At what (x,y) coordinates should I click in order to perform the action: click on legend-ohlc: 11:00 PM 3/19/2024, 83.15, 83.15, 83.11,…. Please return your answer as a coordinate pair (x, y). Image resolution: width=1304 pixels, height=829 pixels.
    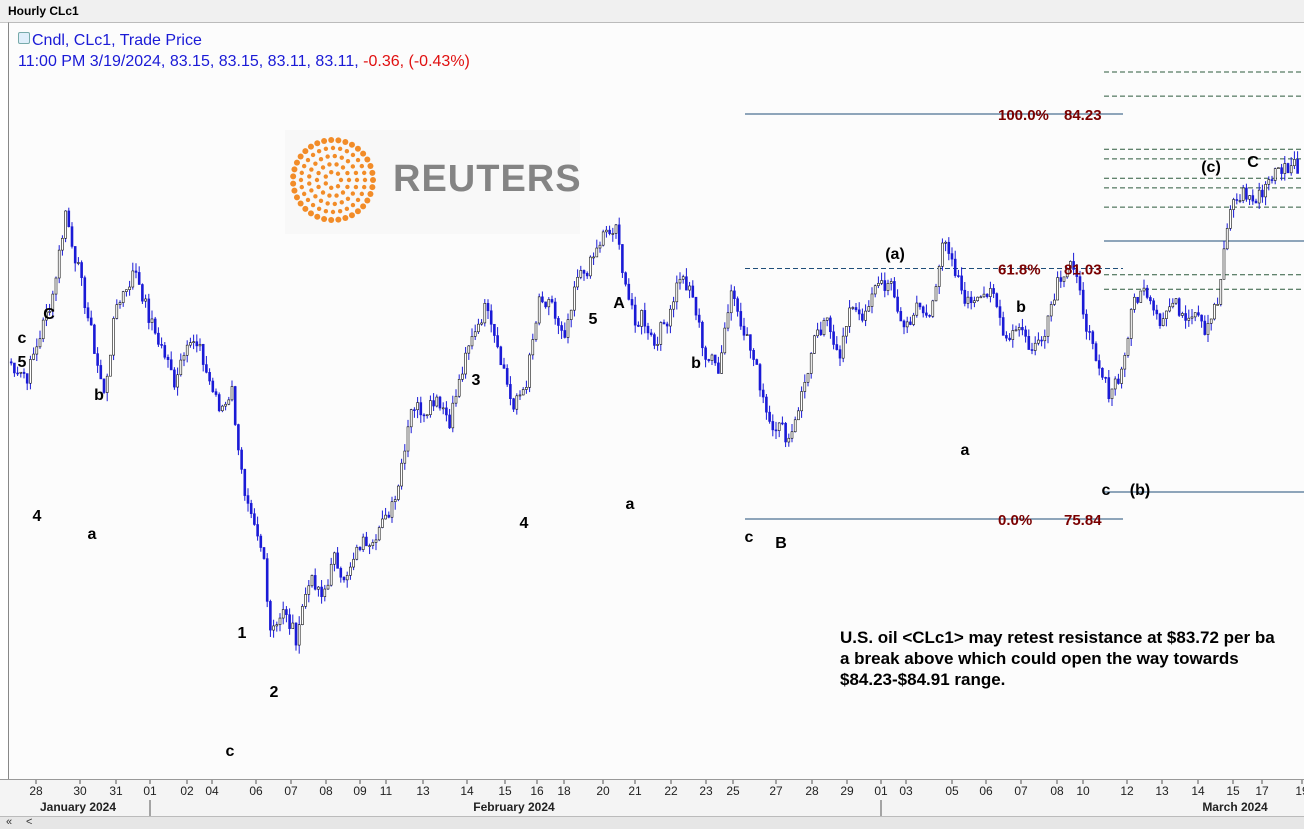
    Looking at the image, I should click on (188, 61).